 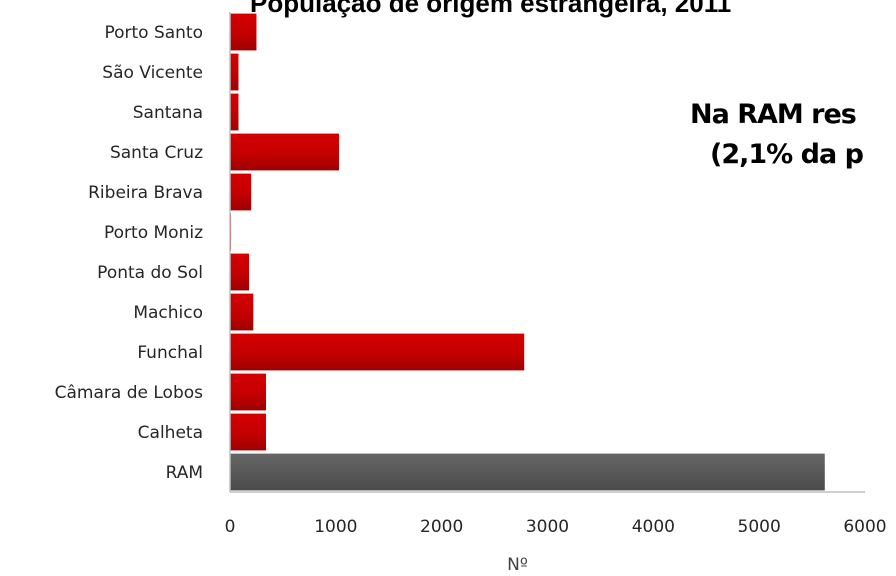 I want to click on category-label-5: Porto Moniz, so click(x=153, y=233).